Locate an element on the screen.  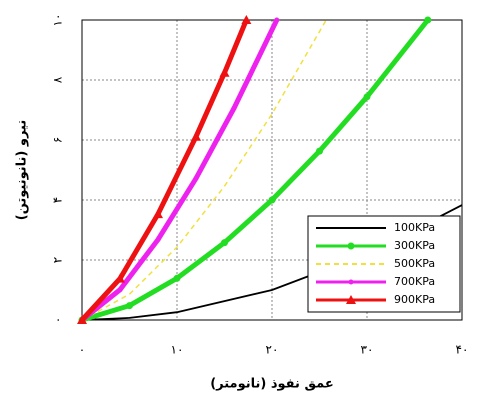
legend-label: 700KPa is located at coordinates (414, 281).